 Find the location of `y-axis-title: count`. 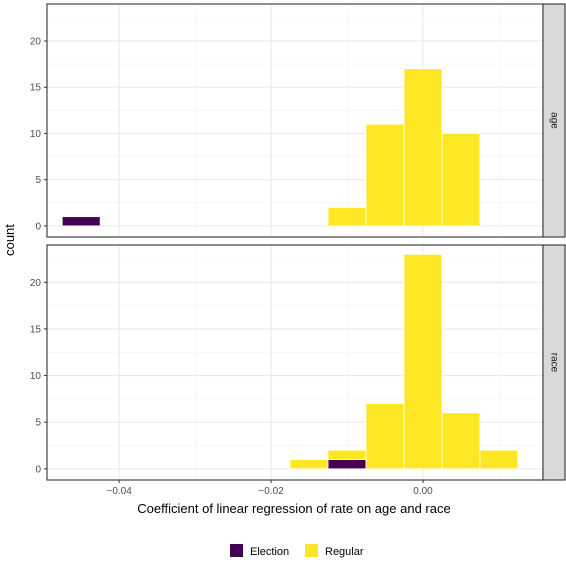

y-axis-title: count is located at coordinates (9, 240).